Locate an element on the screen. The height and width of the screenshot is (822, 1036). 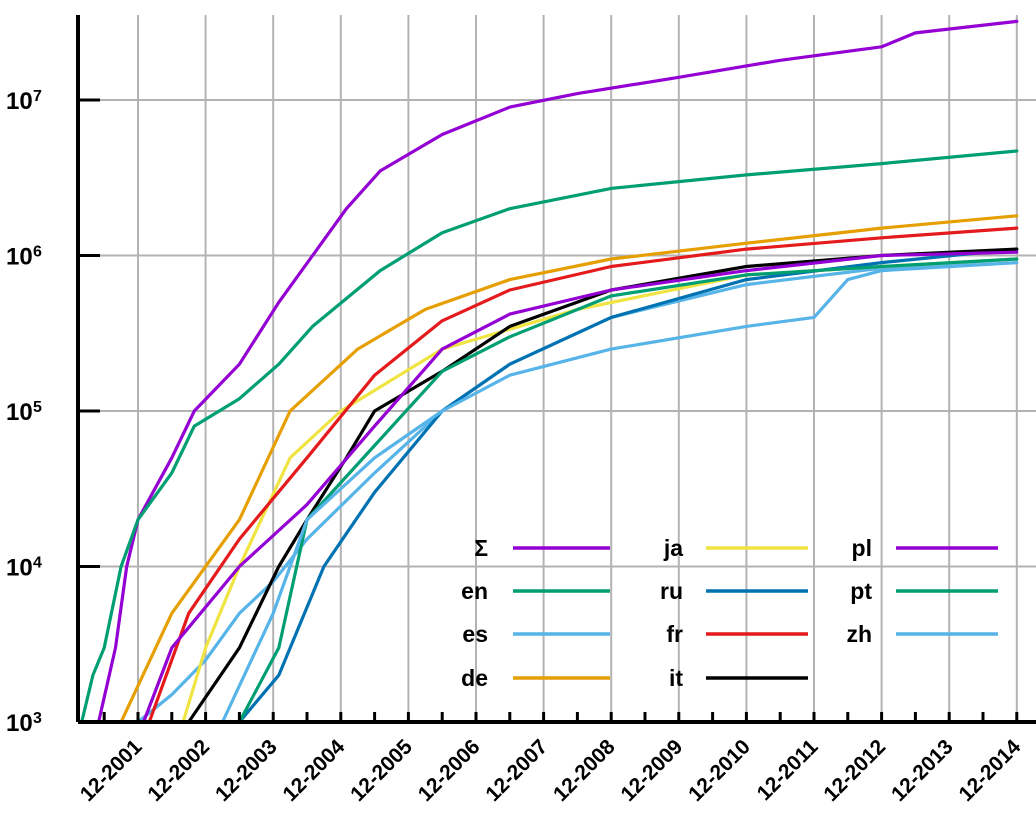
legend-label: de is located at coordinates (474, 678).